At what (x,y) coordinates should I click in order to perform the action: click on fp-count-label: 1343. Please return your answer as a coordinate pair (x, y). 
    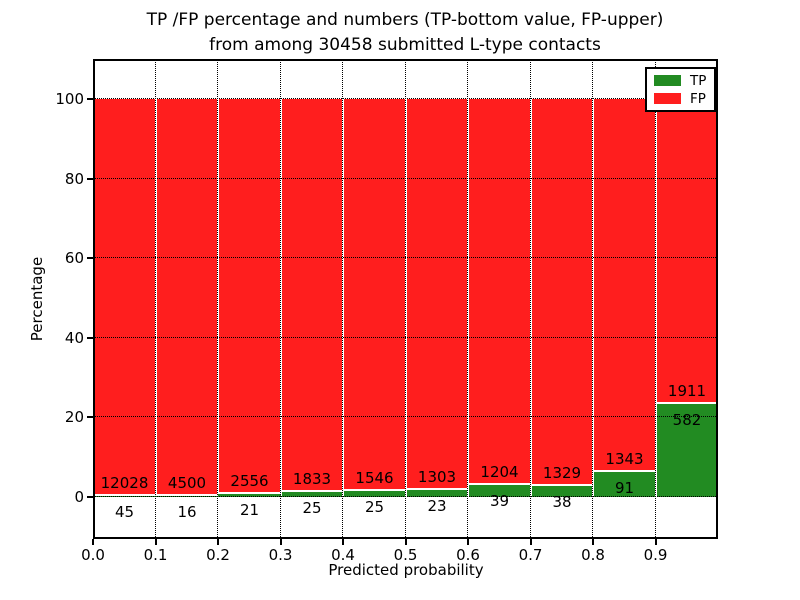
    Looking at the image, I should click on (624, 458).